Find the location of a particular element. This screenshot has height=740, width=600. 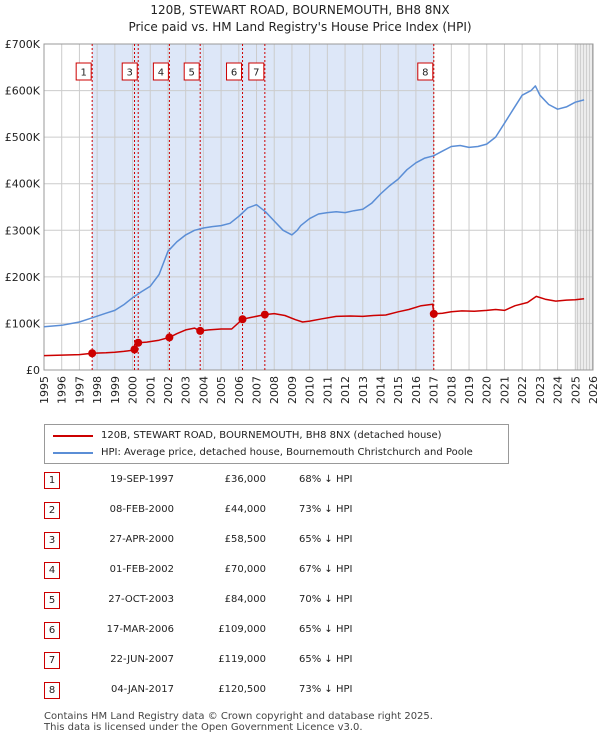

table-row: 7 22-JUN-2007 £119,000 65% ↓ HPI is located at coordinates (254, 660).